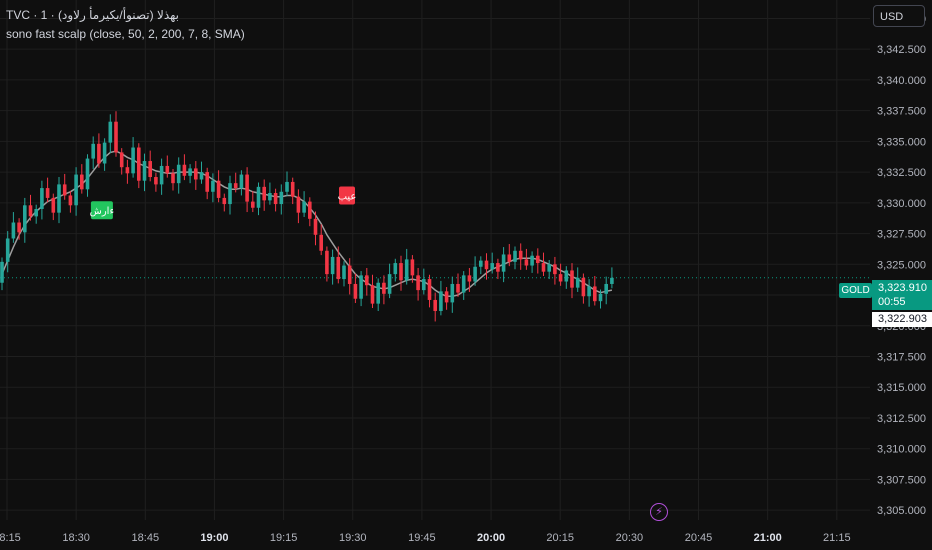 This screenshot has height=550, width=932. I want to click on lightning-icon: ⚡︎, so click(659, 512).